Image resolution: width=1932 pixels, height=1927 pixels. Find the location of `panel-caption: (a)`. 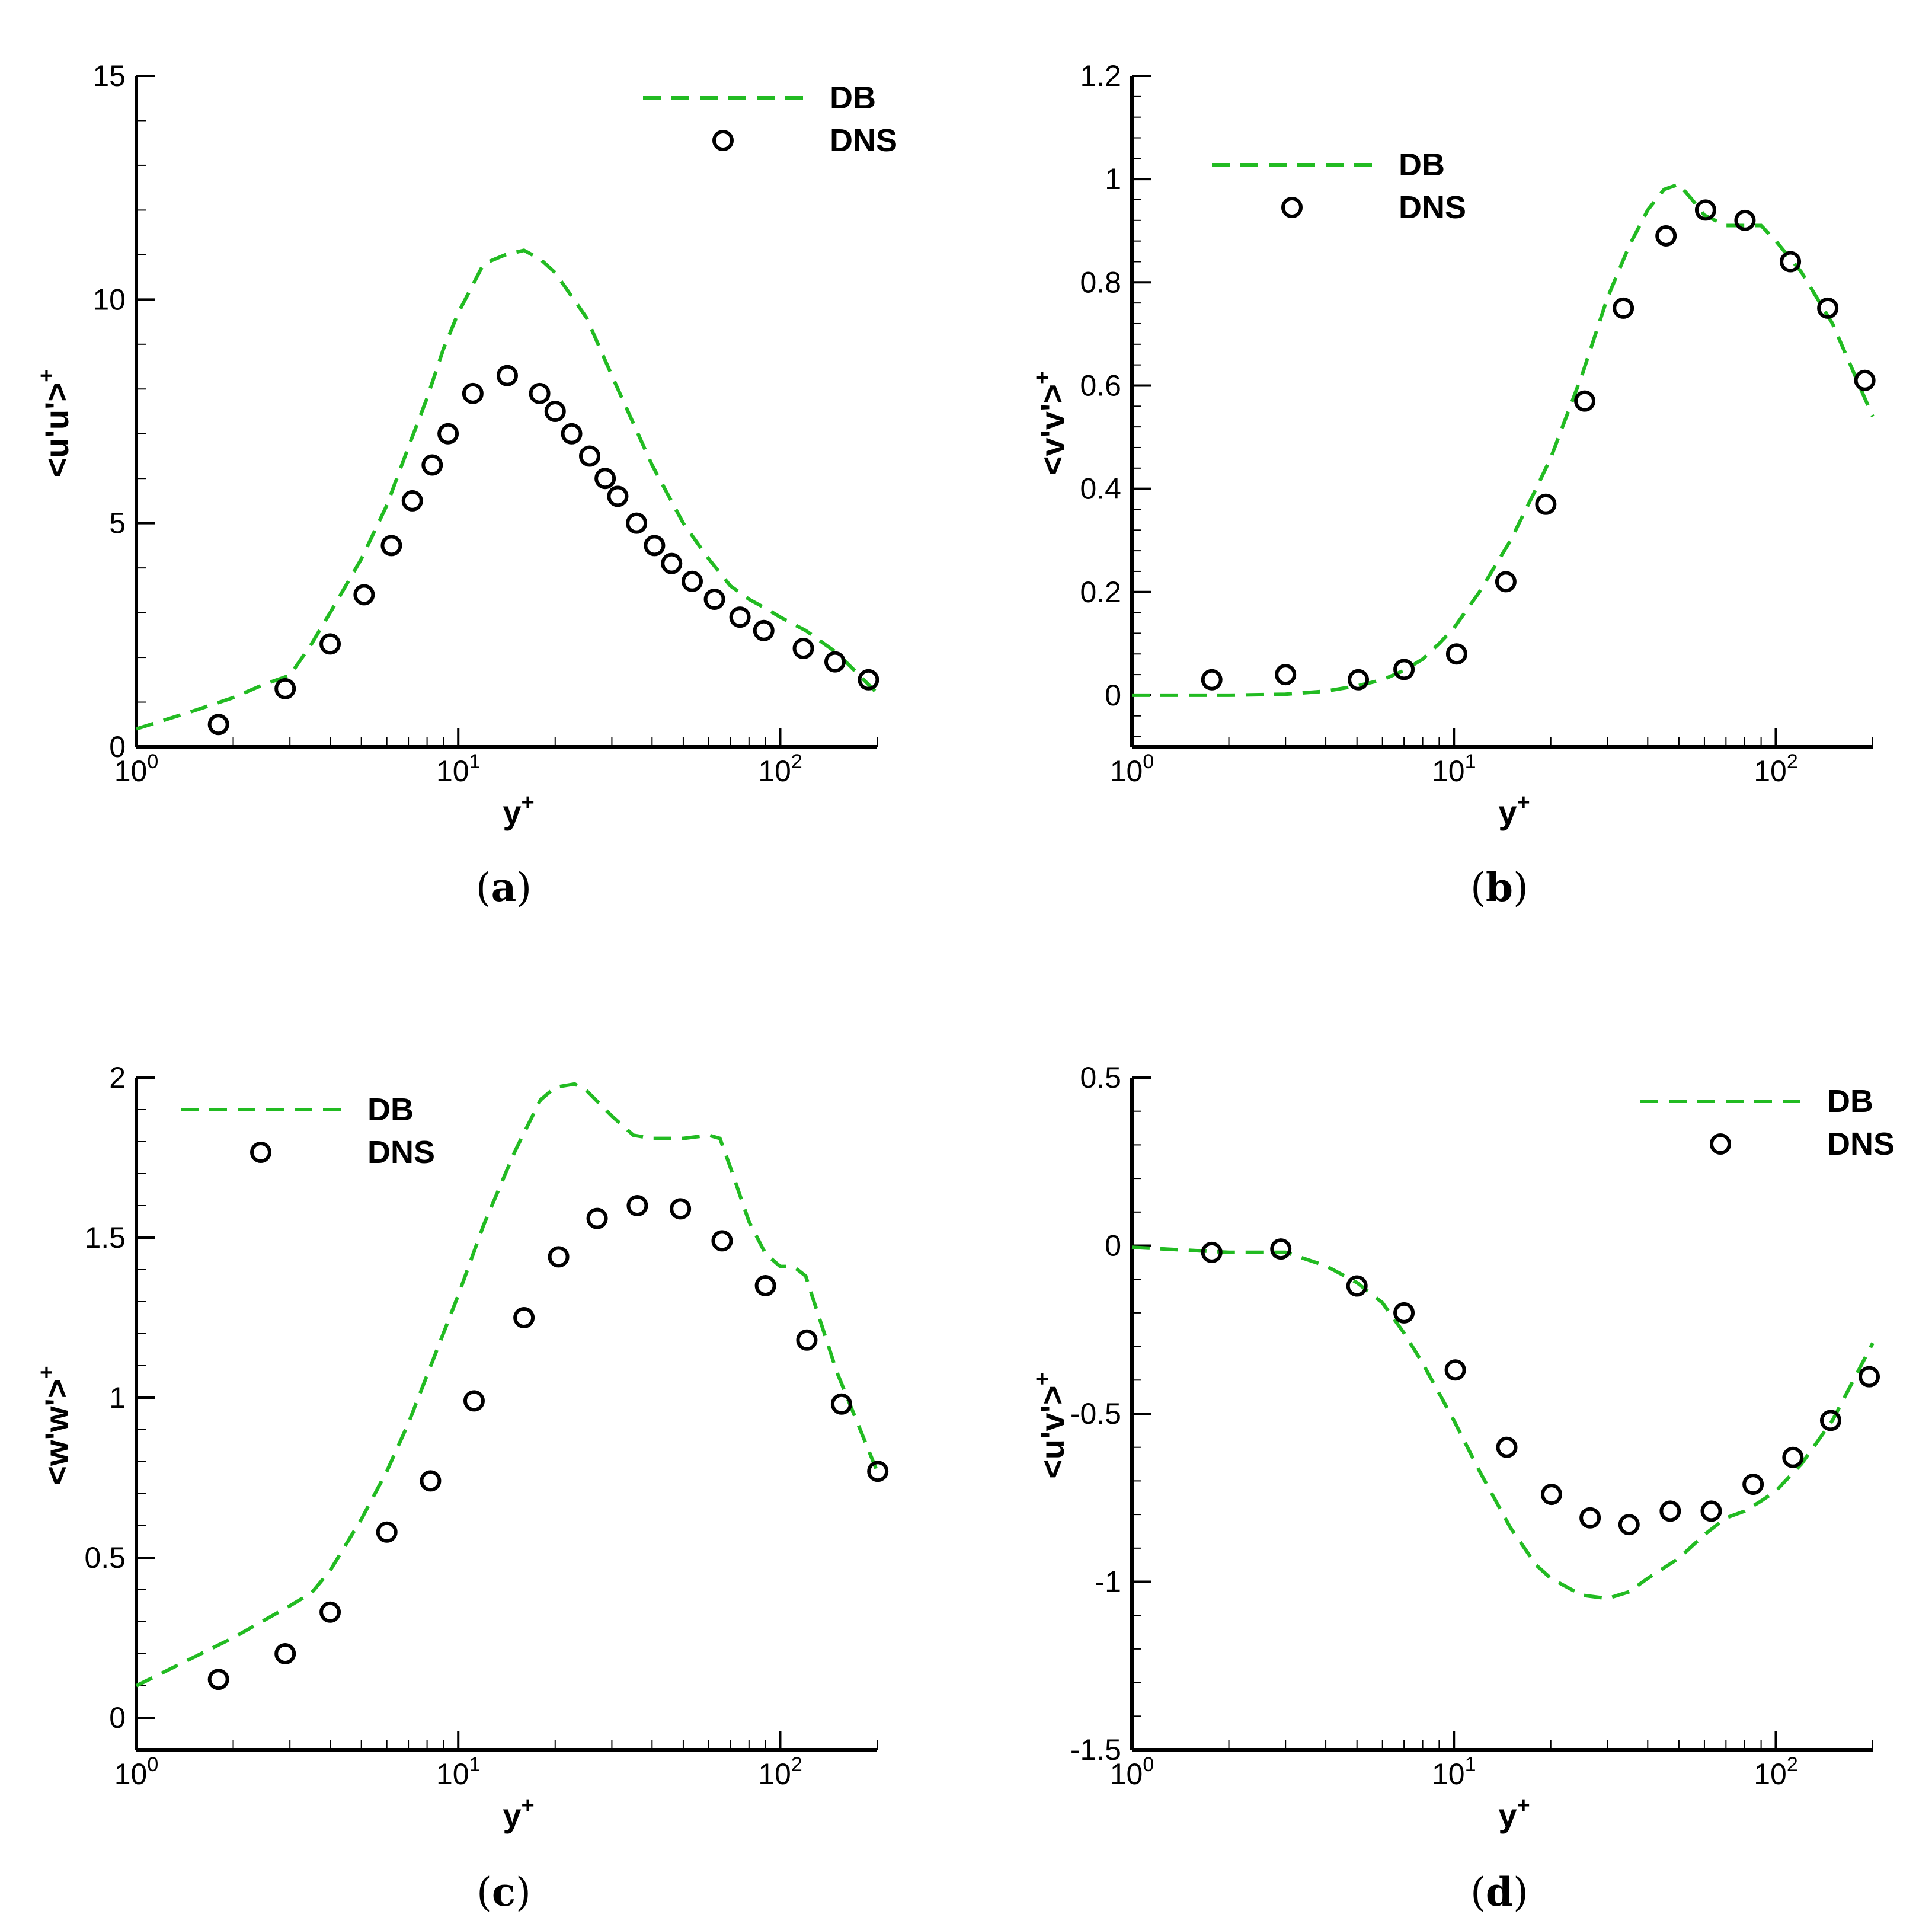

panel-caption: (a) is located at coordinates (504, 887).